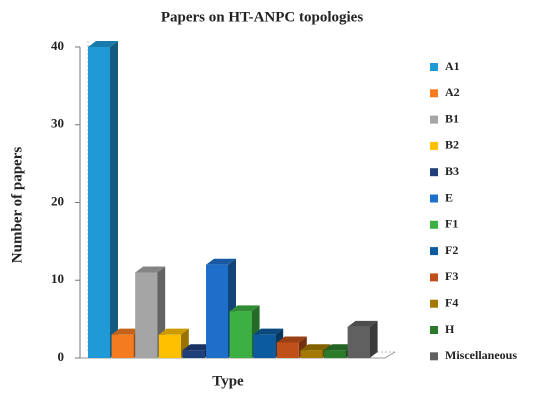  I want to click on legend-label: F3, so click(451, 276).